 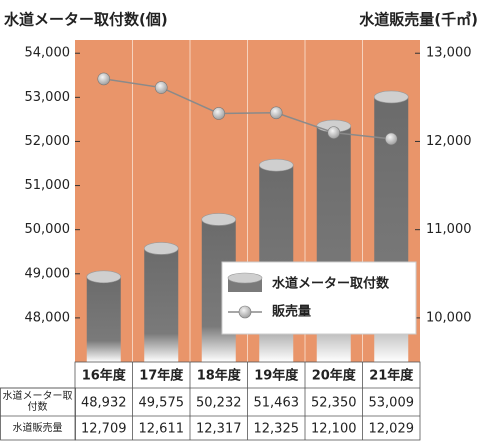 I want to click on y-tick-label: 52,000, so click(x=48, y=141).